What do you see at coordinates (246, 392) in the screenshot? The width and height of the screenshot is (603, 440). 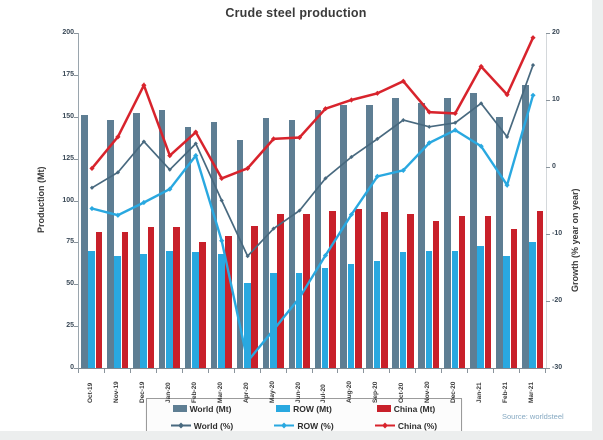 I see `x-axis-month-label: Apr-20` at bounding box center [246, 392].